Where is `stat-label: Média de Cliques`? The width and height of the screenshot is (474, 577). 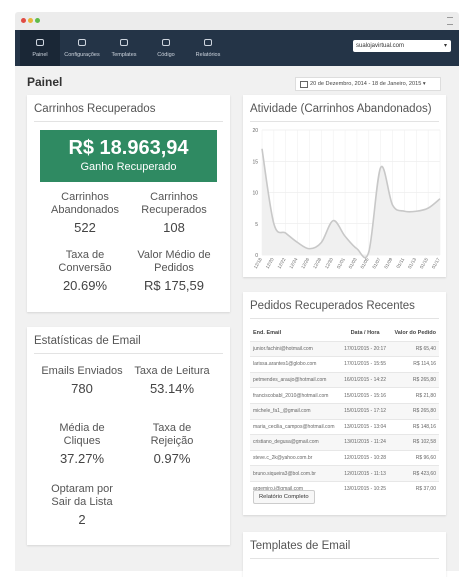 stat-label: Média de Cliques is located at coordinates (82, 434).